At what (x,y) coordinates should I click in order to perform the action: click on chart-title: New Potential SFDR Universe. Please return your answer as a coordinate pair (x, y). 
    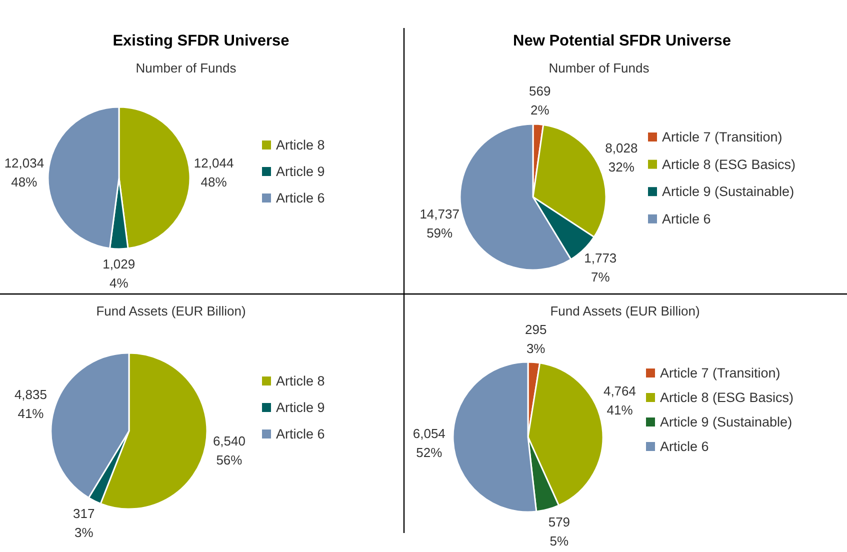
    Looking at the image, I should click on (622, 41).